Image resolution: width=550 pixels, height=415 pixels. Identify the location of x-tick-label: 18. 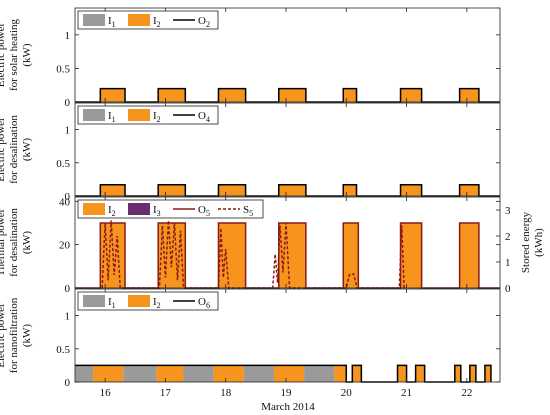
(226, 393).